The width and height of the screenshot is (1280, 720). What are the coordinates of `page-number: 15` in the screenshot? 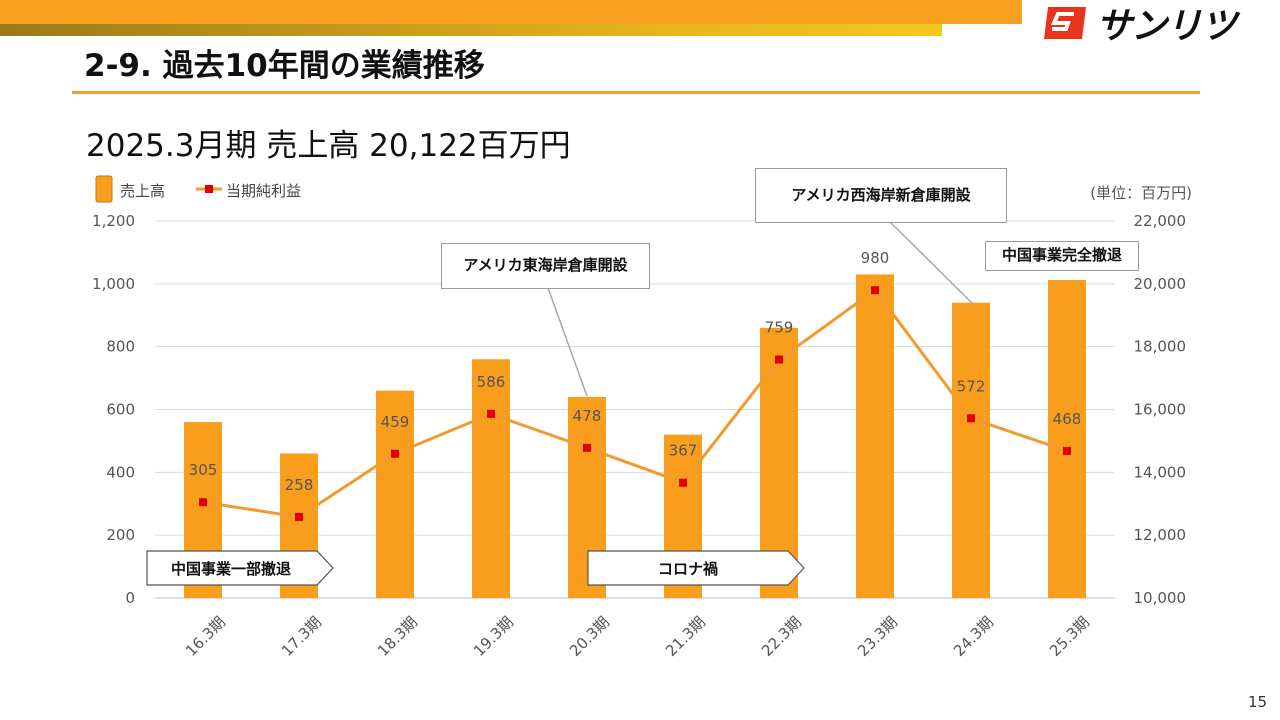 It's located at (1258, 702).